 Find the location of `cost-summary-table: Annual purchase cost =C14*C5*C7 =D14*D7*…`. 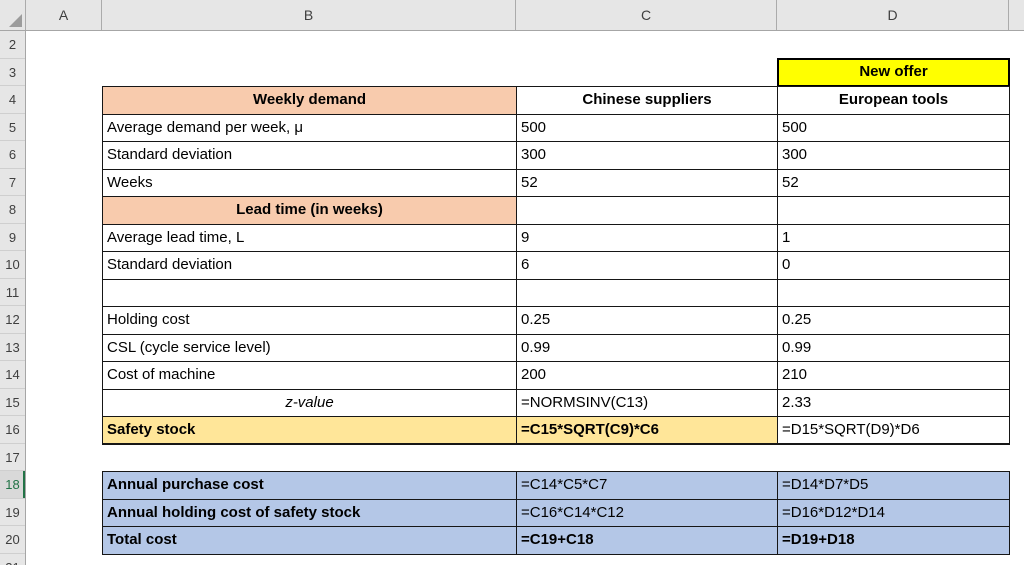

cost-summary-table: Annual purchase cost =C14*C5*C7 =D14*D7*… is located at coordinates (556, 513).